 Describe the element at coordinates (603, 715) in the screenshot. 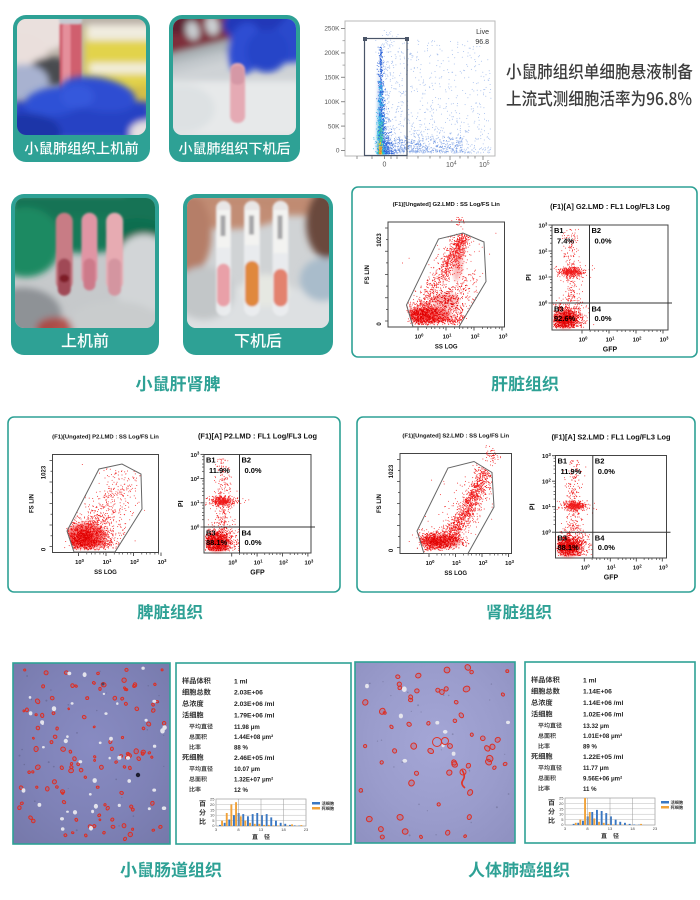

I see `svg-text: 1.02E+06 /ml` at that location.